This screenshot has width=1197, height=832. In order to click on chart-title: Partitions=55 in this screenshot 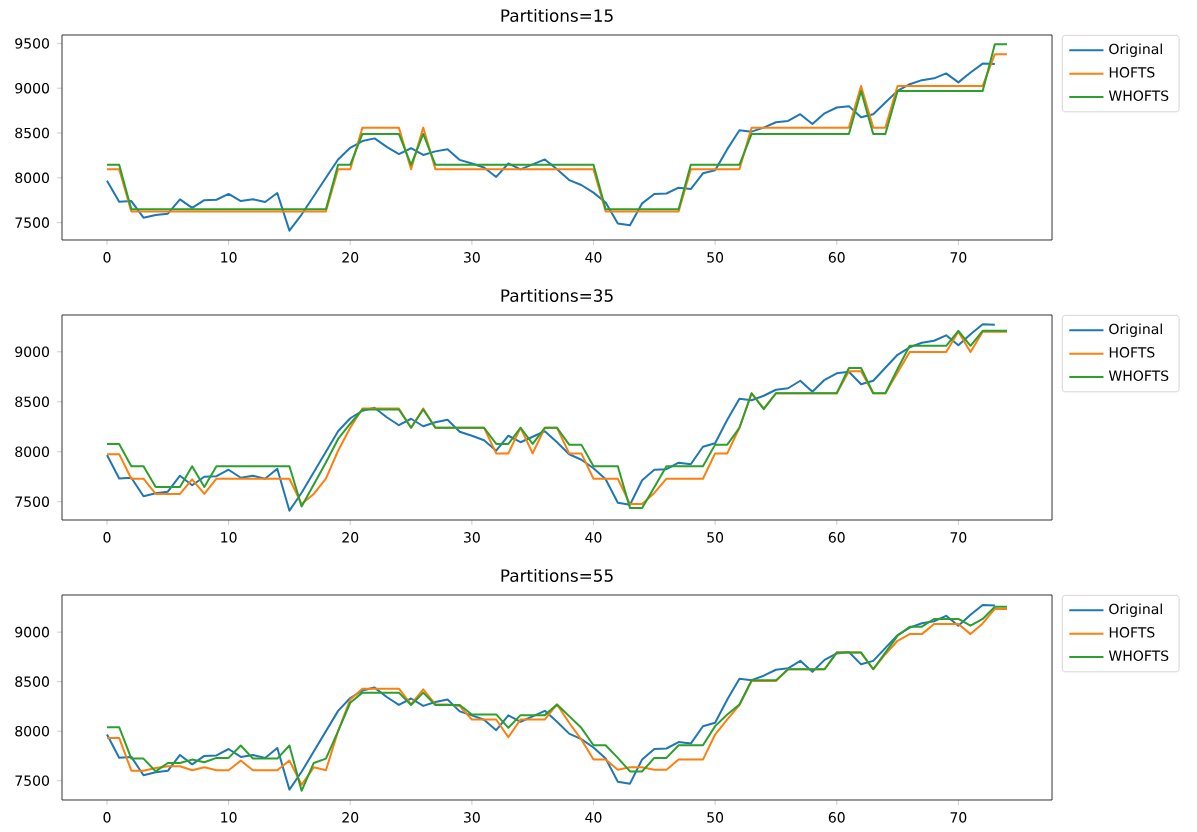, I will do `click(557, 575)`.